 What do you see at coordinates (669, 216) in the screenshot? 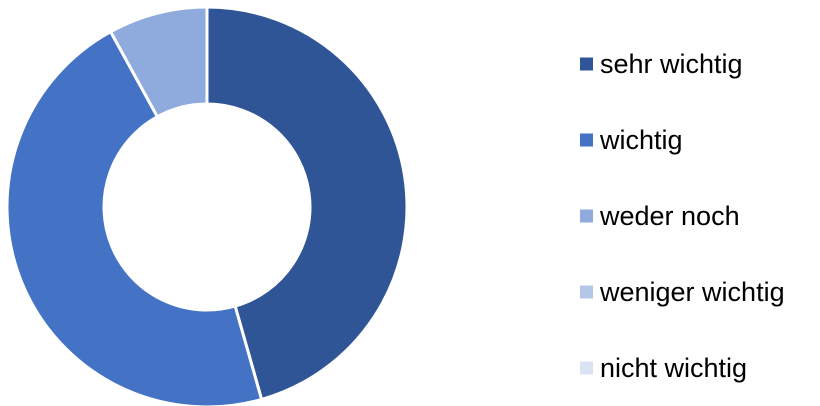
I see `legend-label: weder noch` at bounding box center [669, 216].